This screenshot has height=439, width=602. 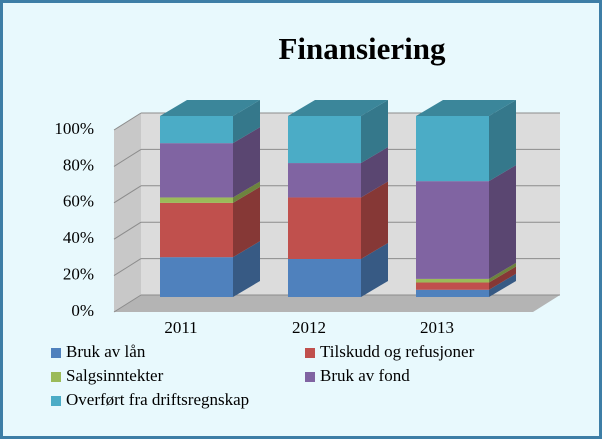 I want to click on legend-label: Tilskudd og refusjoner, so click(x=397, y=351).